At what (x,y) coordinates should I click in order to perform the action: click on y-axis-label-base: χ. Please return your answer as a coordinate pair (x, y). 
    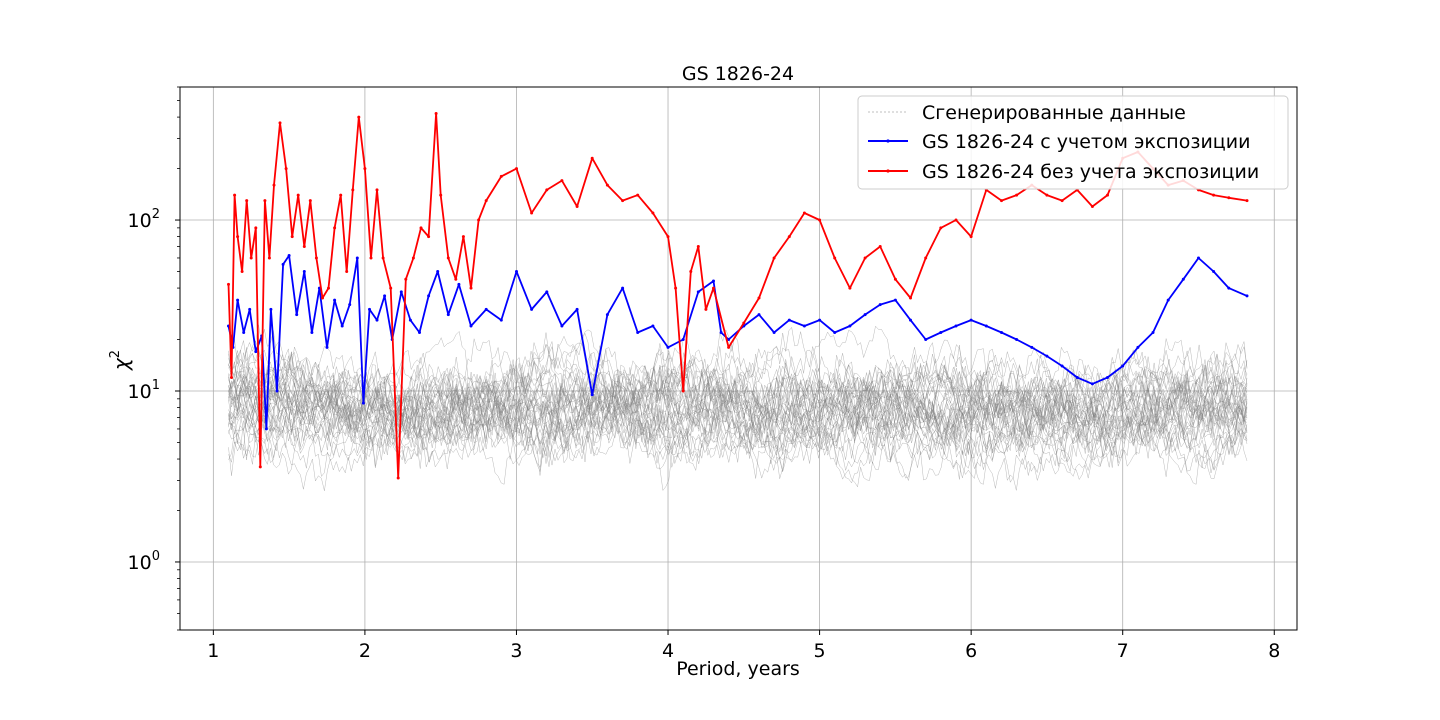
    Looking at the image, I should click on (121, 364).